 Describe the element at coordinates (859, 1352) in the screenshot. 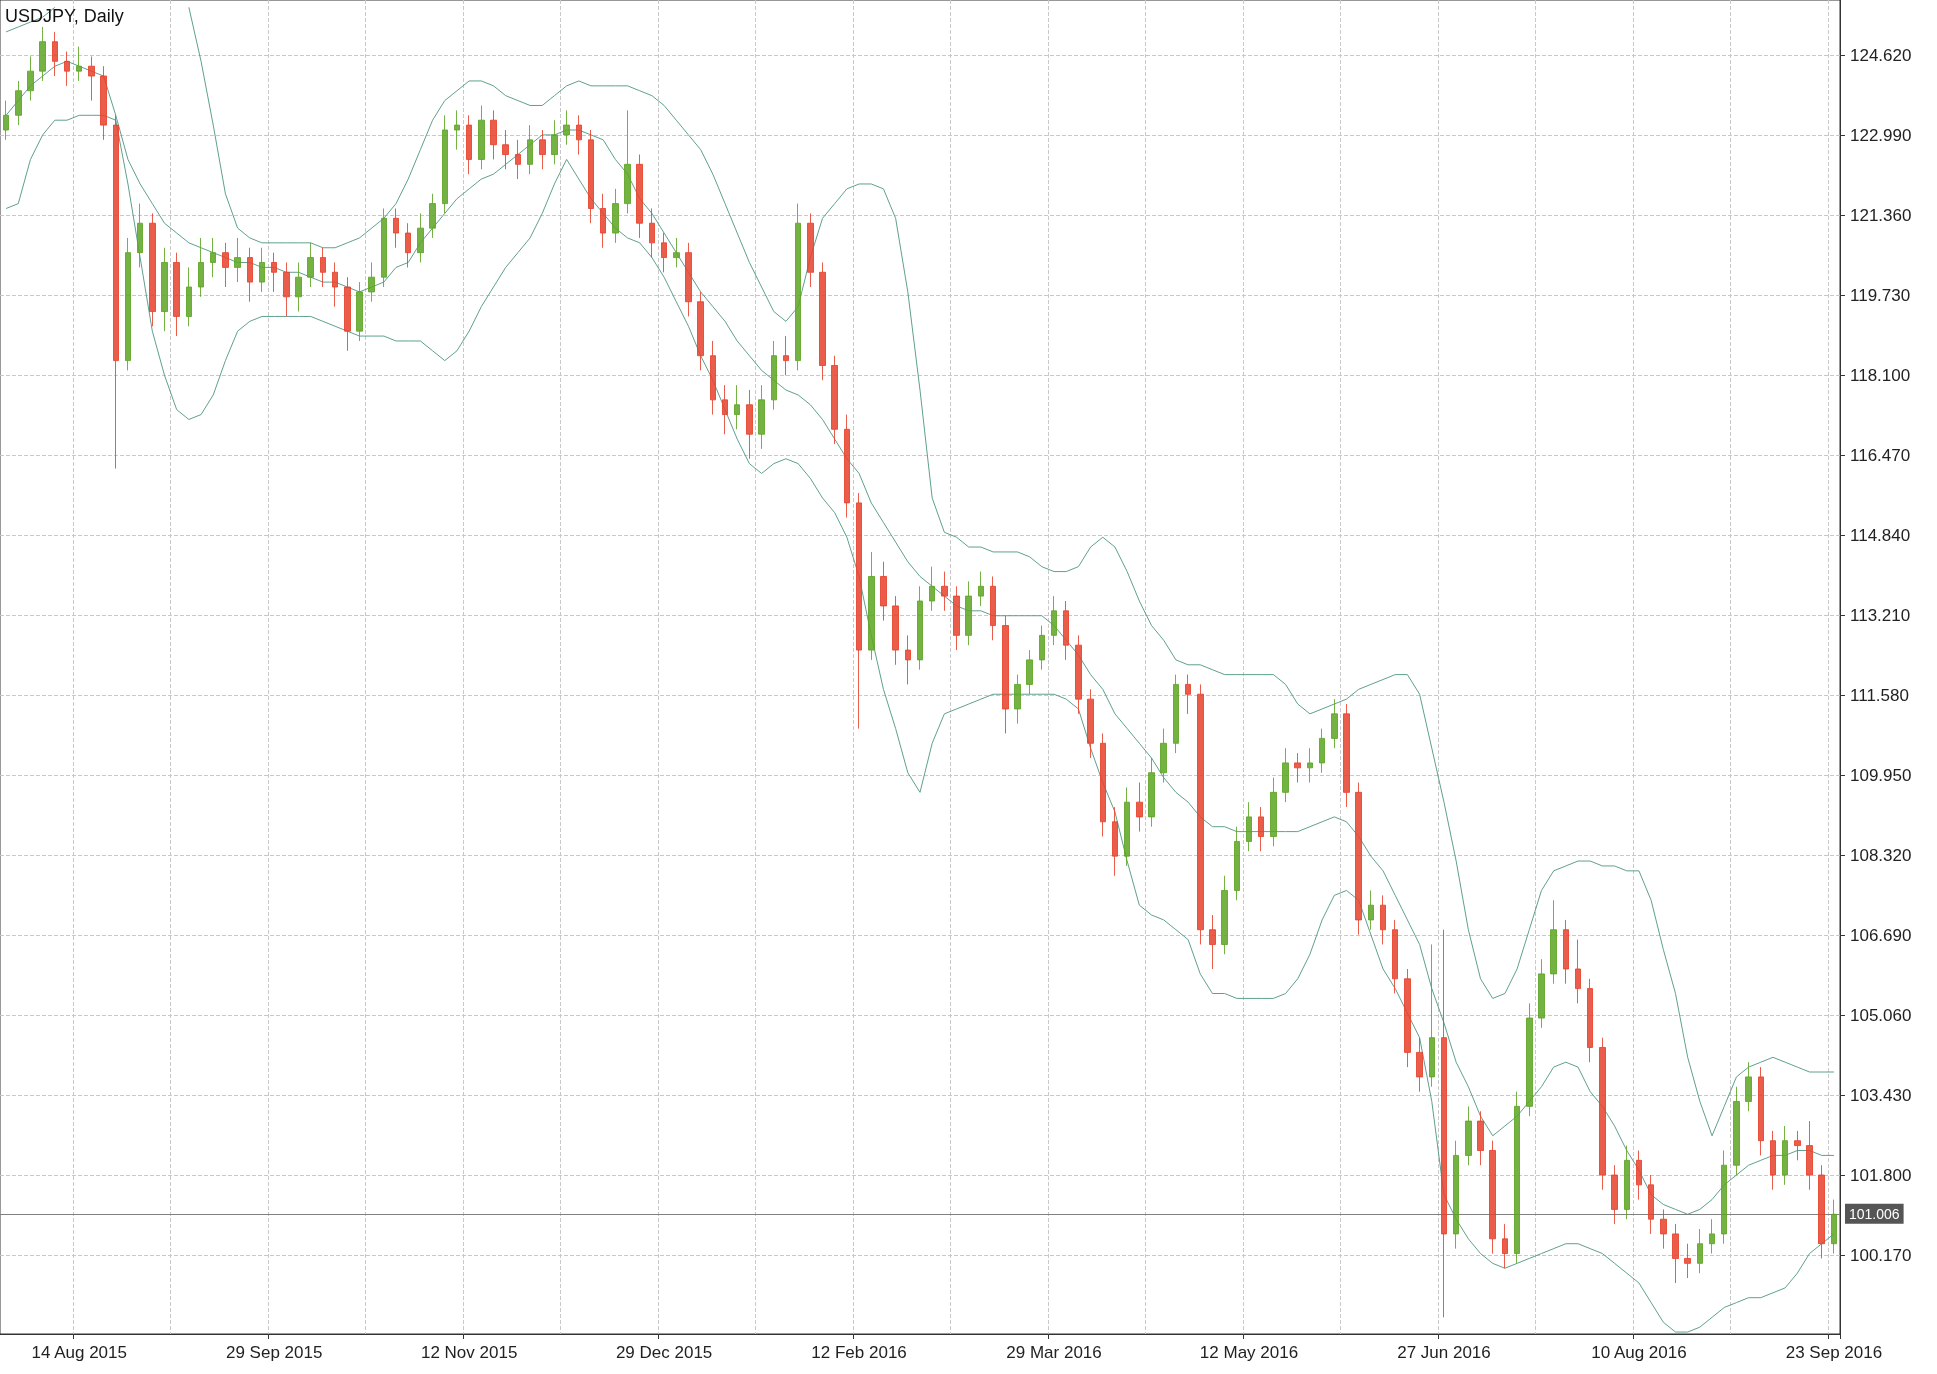

I see `x-tick-label: 12 Feb 2016` at that location.